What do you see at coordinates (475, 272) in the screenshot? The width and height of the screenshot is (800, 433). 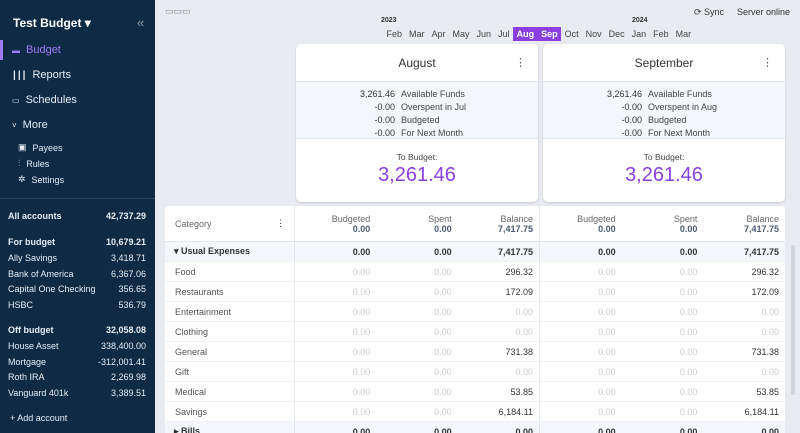 I see `category-row: Food 0.00 0.00 296.32 0.00 0.00 296.32` at bounding box center [475, 272].